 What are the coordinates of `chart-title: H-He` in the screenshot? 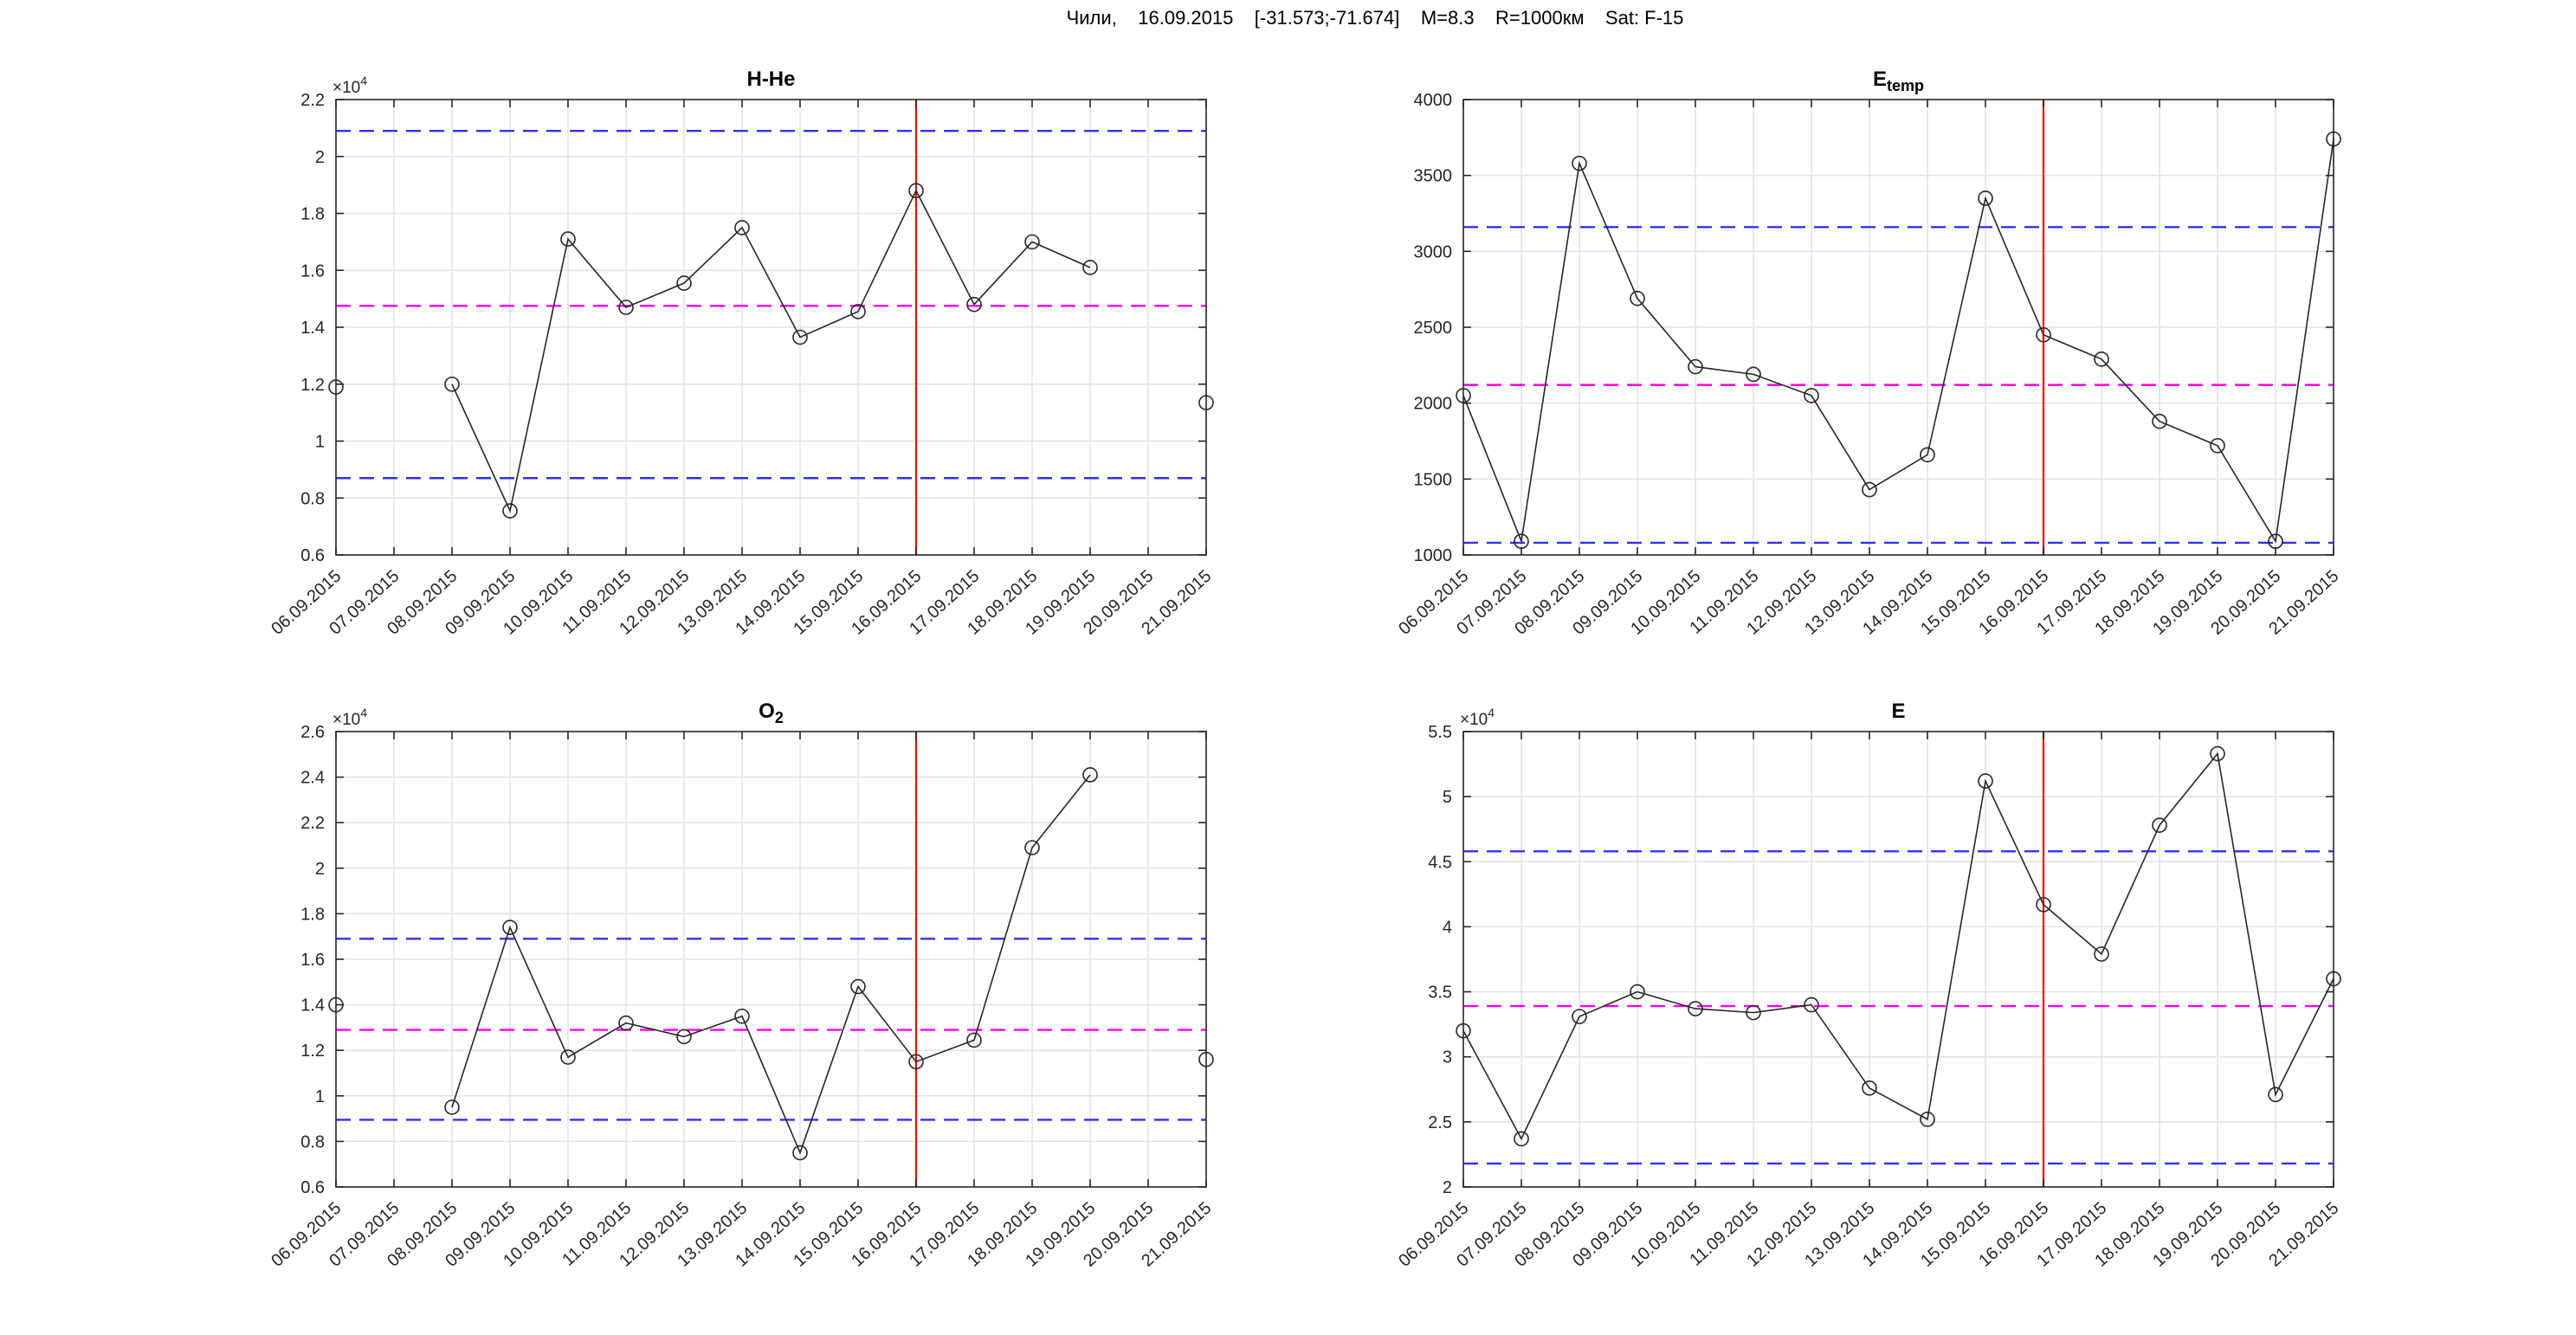 It's located at (771, 80).